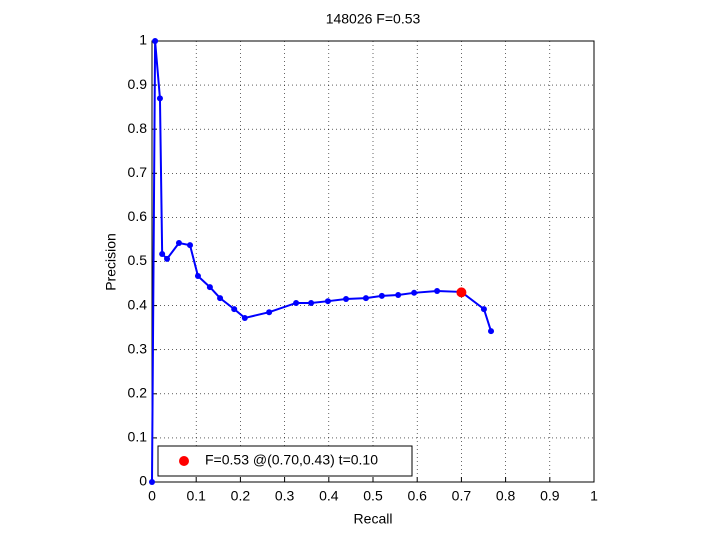 Image resolution: width=720 pixels, height=540 pixels. I want to click on x-tick-label: 0.4, so click(329, 496).